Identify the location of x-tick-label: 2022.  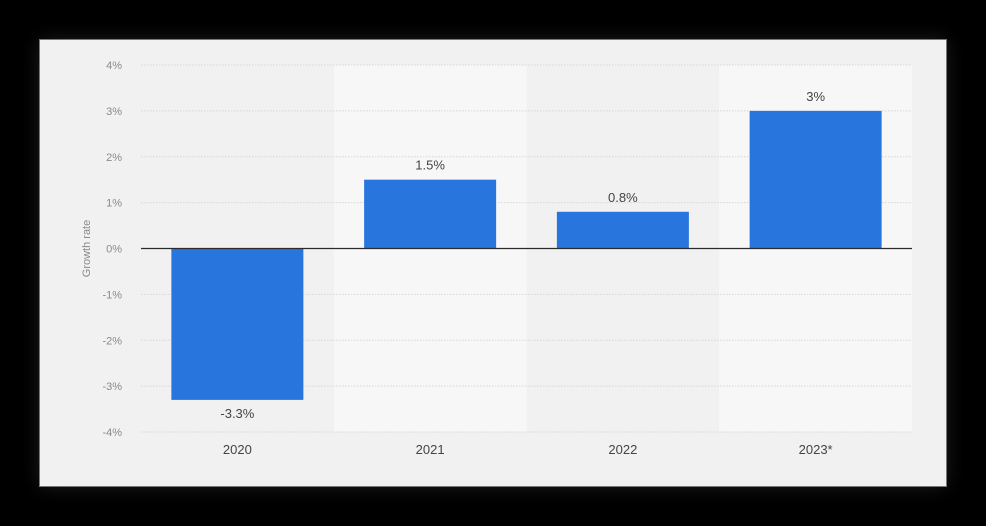
(622, 449).